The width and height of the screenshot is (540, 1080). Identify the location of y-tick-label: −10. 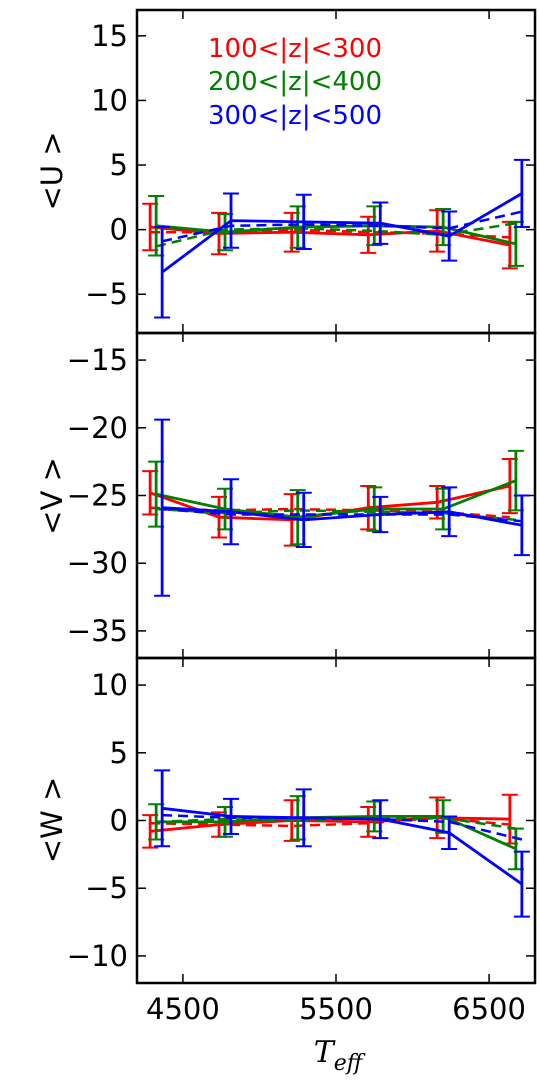
(97, 956).